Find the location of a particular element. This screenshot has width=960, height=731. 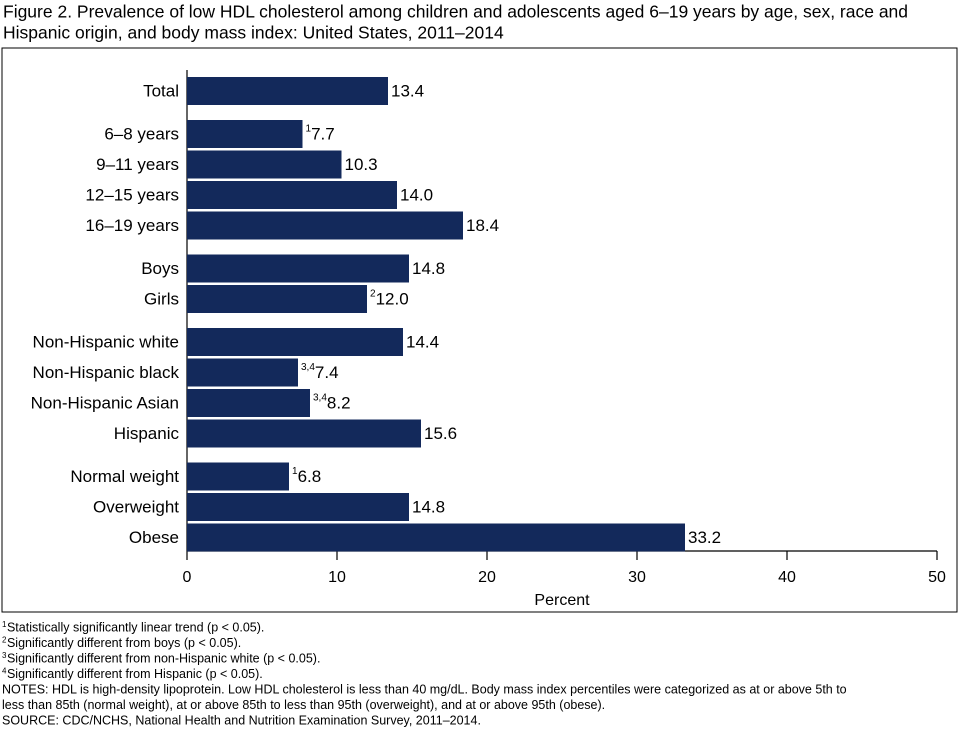

y-tick-label: 12–15 years is located at coordinates (132, 194).